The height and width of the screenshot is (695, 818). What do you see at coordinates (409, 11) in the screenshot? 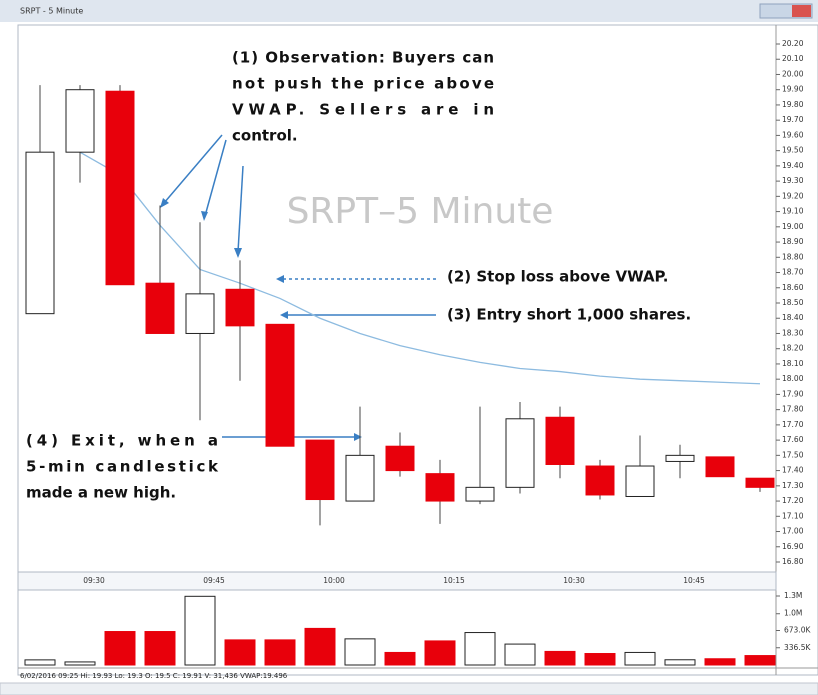
I see `title-bar` at bounding box center [409, 11].